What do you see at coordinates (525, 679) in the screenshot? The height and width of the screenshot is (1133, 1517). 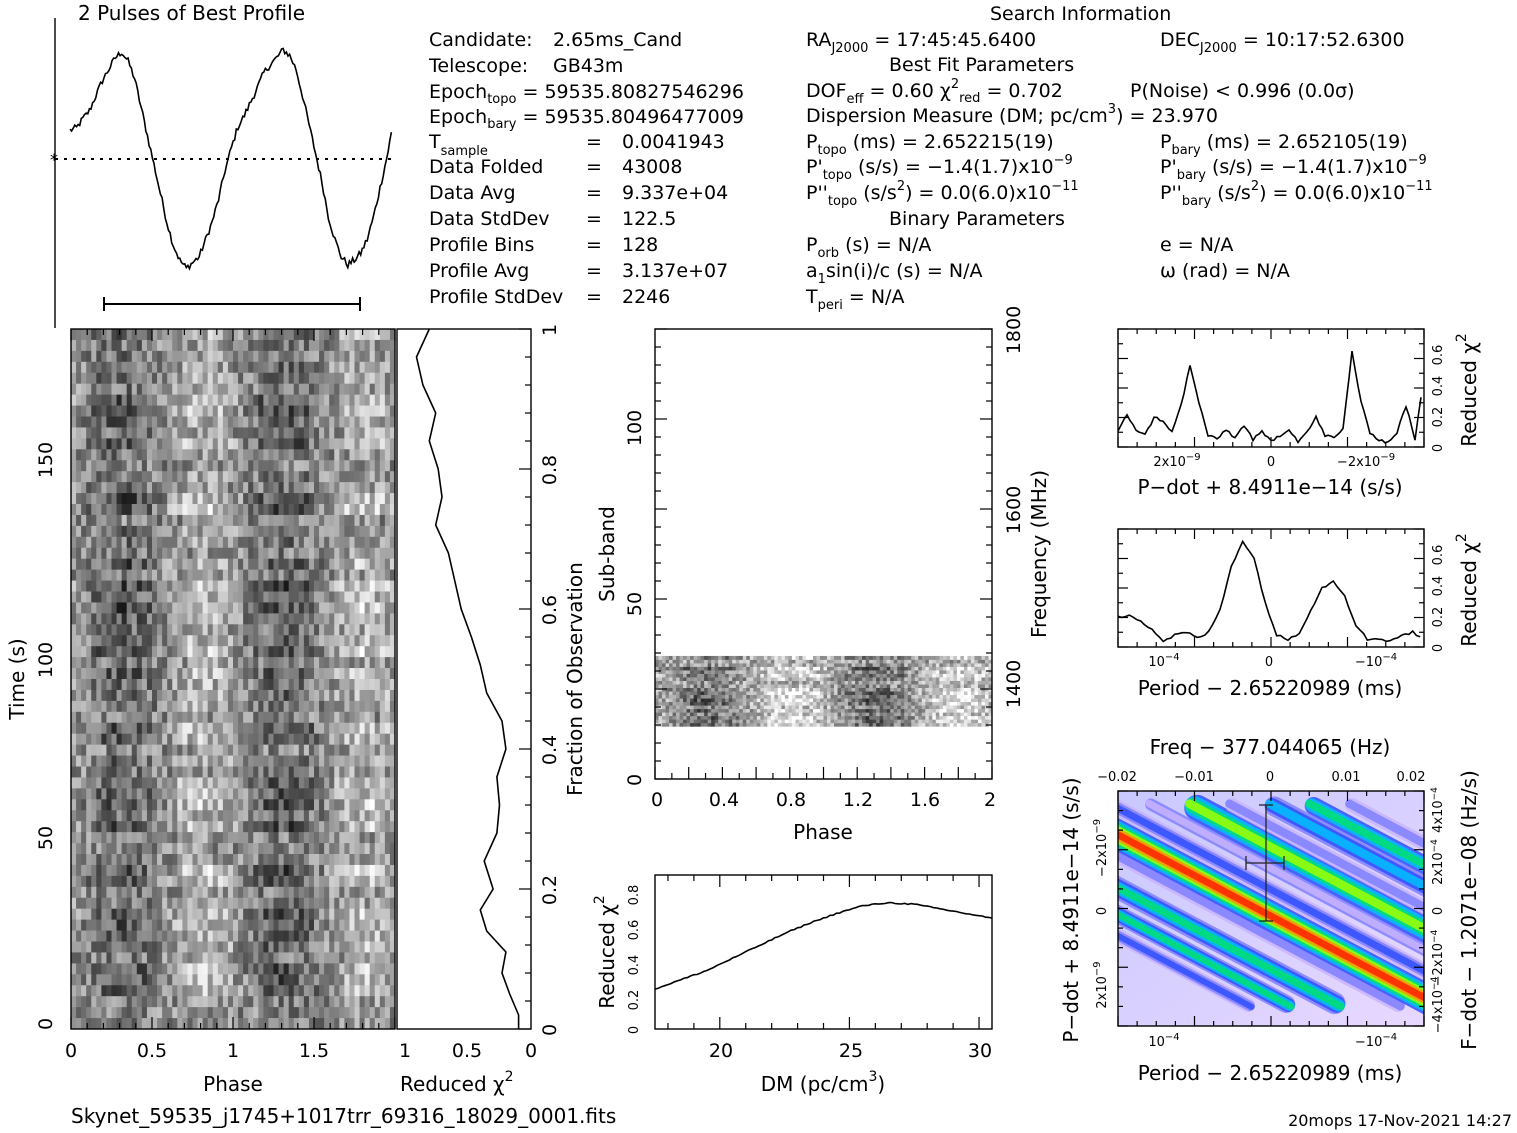 I see `time-chi2-ticks` at bounding box center [525, 679].